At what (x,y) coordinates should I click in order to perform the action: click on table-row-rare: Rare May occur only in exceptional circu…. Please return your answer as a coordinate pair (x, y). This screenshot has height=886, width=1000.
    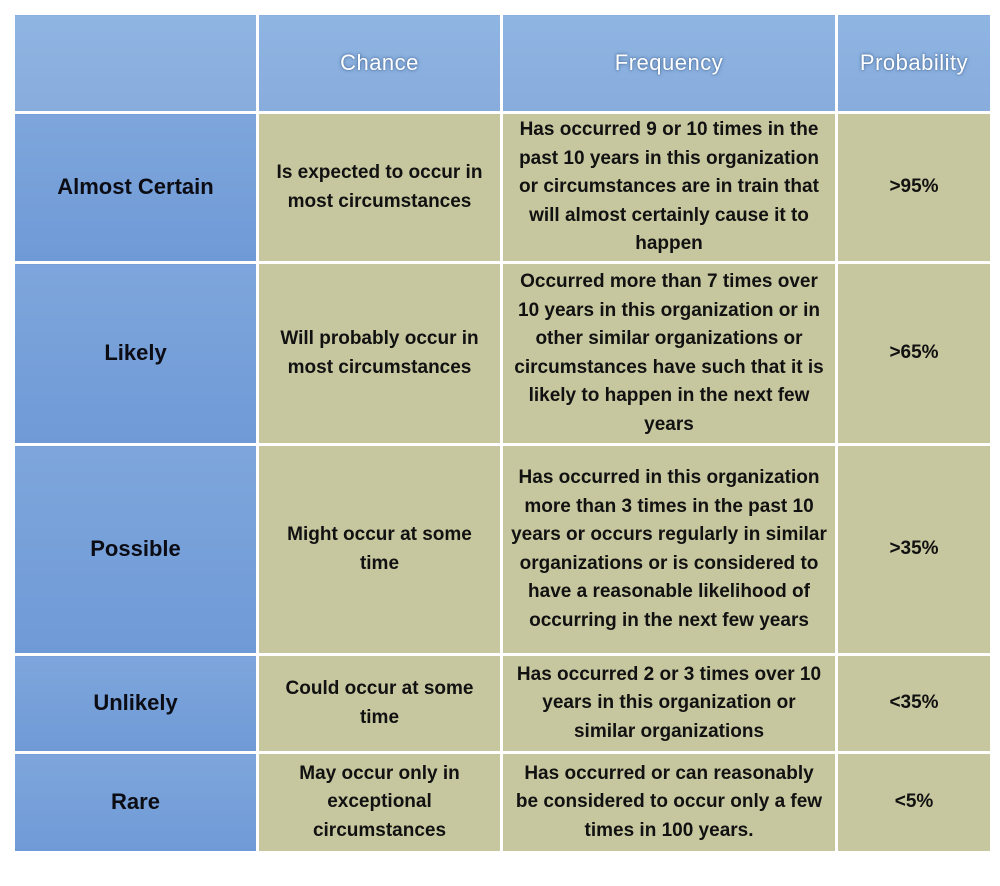
    Looking at the image, I should click on (502, 802).